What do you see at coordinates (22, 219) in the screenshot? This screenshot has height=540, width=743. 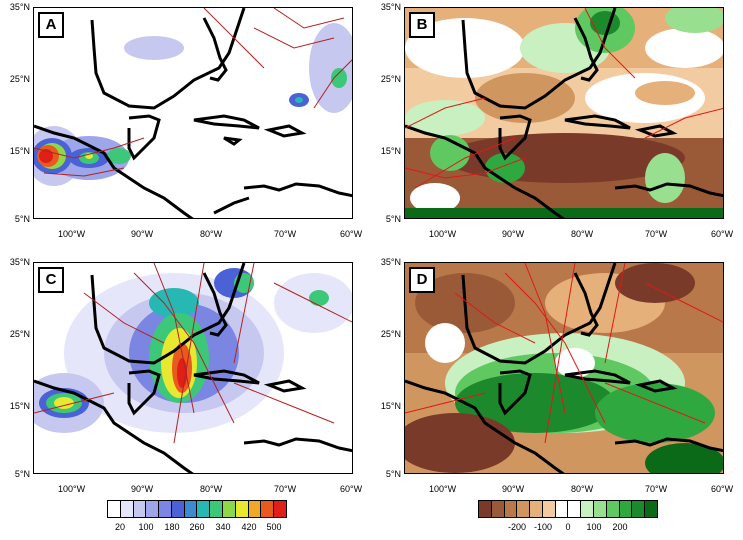 I see `lat-label-a-5n: 5°N` at bounding box center [22, 219].